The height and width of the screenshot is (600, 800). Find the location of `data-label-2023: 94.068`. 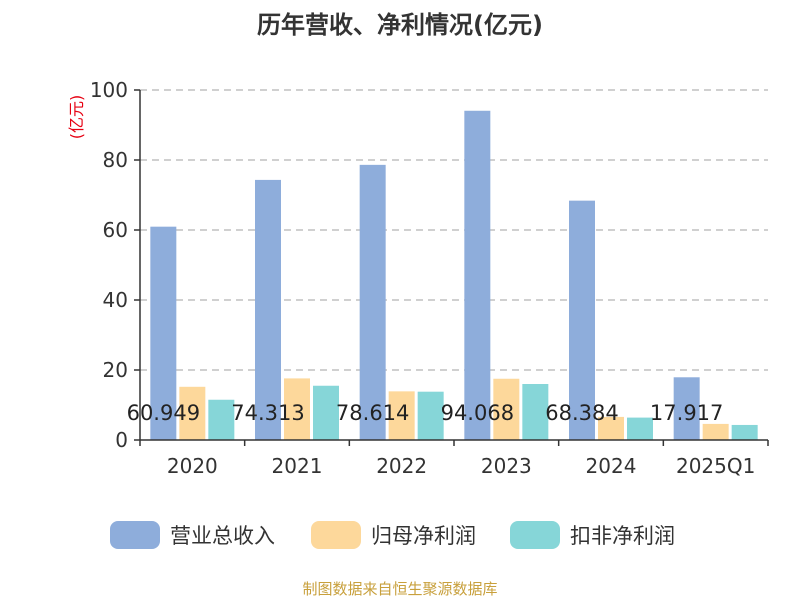

data-label-2023: 94.068 is located at coordinates (477, 413).